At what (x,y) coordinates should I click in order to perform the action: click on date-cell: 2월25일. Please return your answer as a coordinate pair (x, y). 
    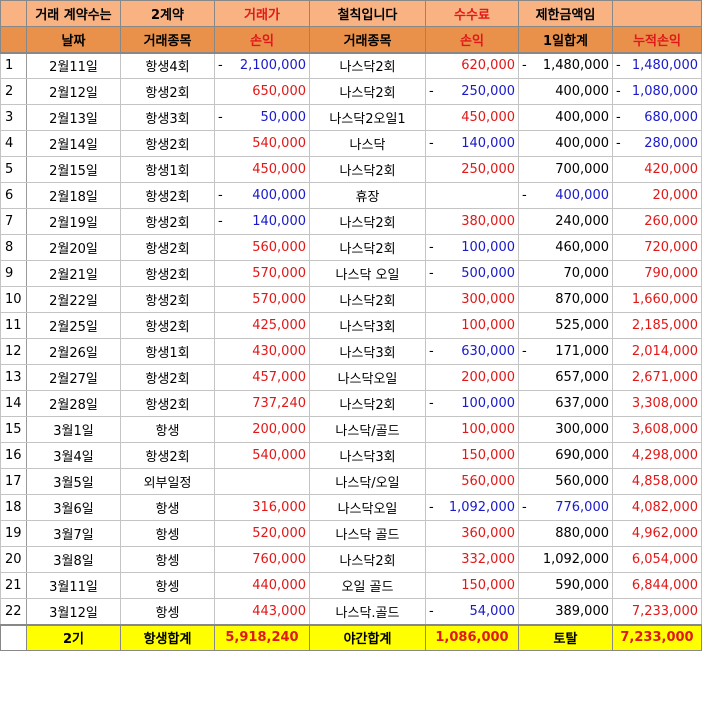
    Looking at the image, I should click on (73, 325).